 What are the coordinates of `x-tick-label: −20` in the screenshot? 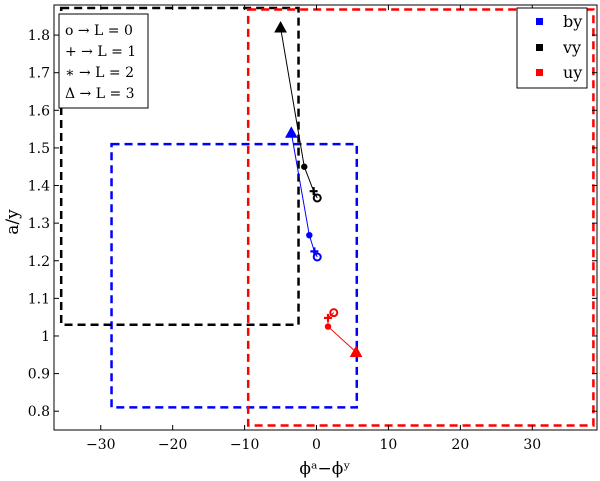 It's located at (173, 445).